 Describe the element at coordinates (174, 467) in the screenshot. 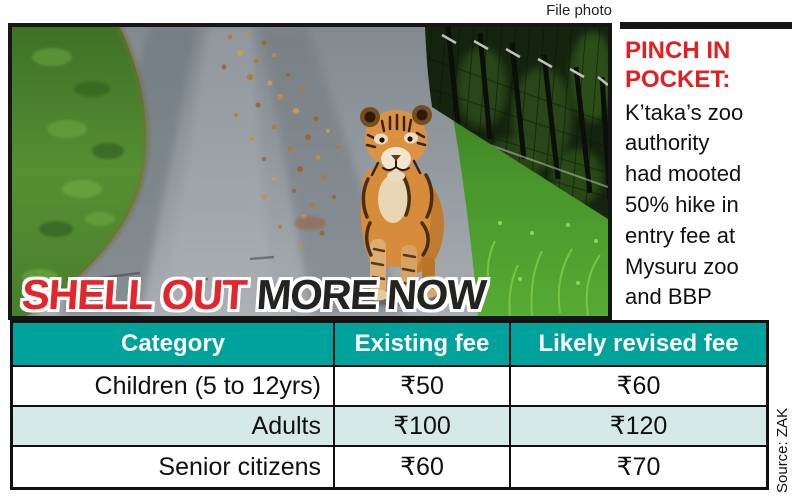

I see `cell-seniors-category: Senior citizens` at that location.